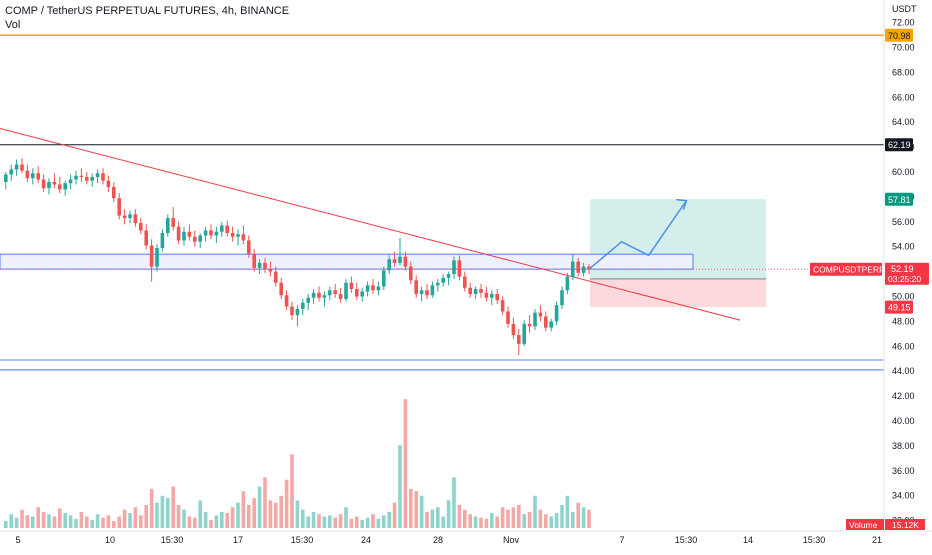 The width and height of the screenshot is (932, 555). I want to click on time-axis-label: 10, so click(110, 540).